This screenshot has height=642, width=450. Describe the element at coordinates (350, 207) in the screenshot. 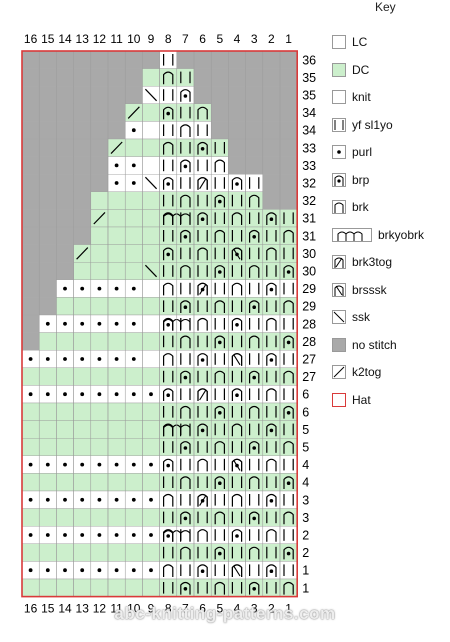

I see `legend-item: brk` at that location.